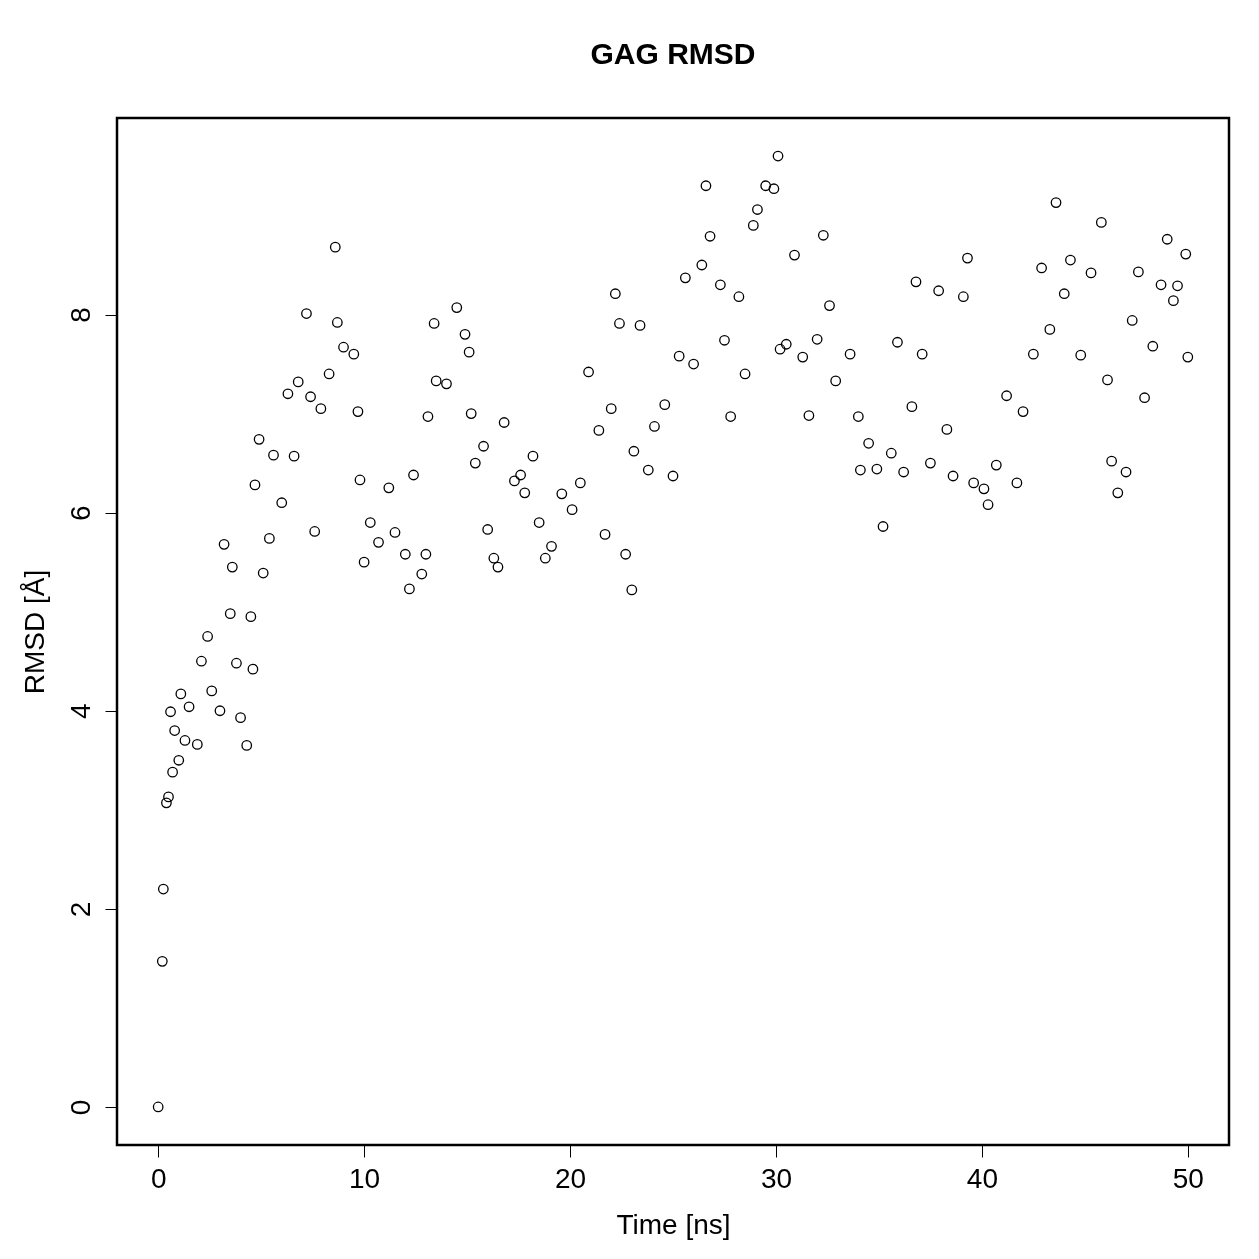 Image resolution: width=1259 pixels, height=1259 pixels. I want to click on x-tick-label: 0, so click(158, 1178).